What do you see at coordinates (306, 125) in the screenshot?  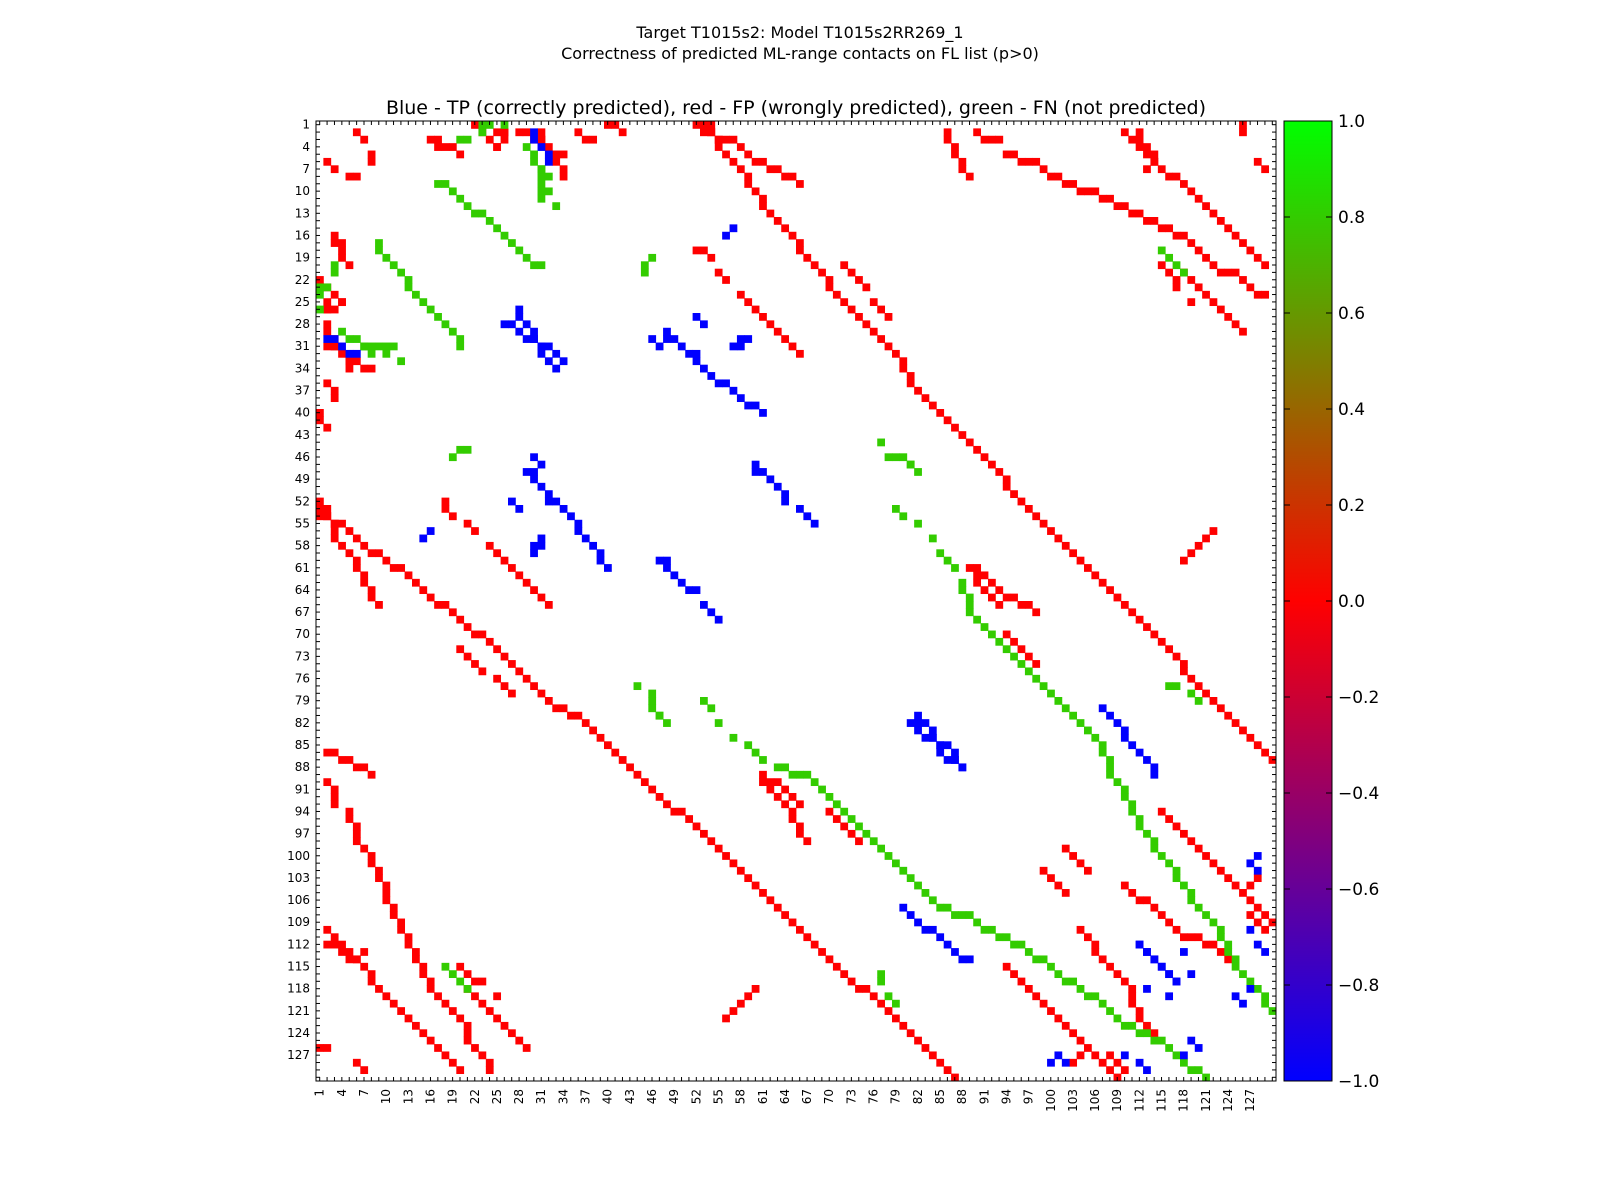 I see `y-tick-label: 1` at bounding box center [306, 125].